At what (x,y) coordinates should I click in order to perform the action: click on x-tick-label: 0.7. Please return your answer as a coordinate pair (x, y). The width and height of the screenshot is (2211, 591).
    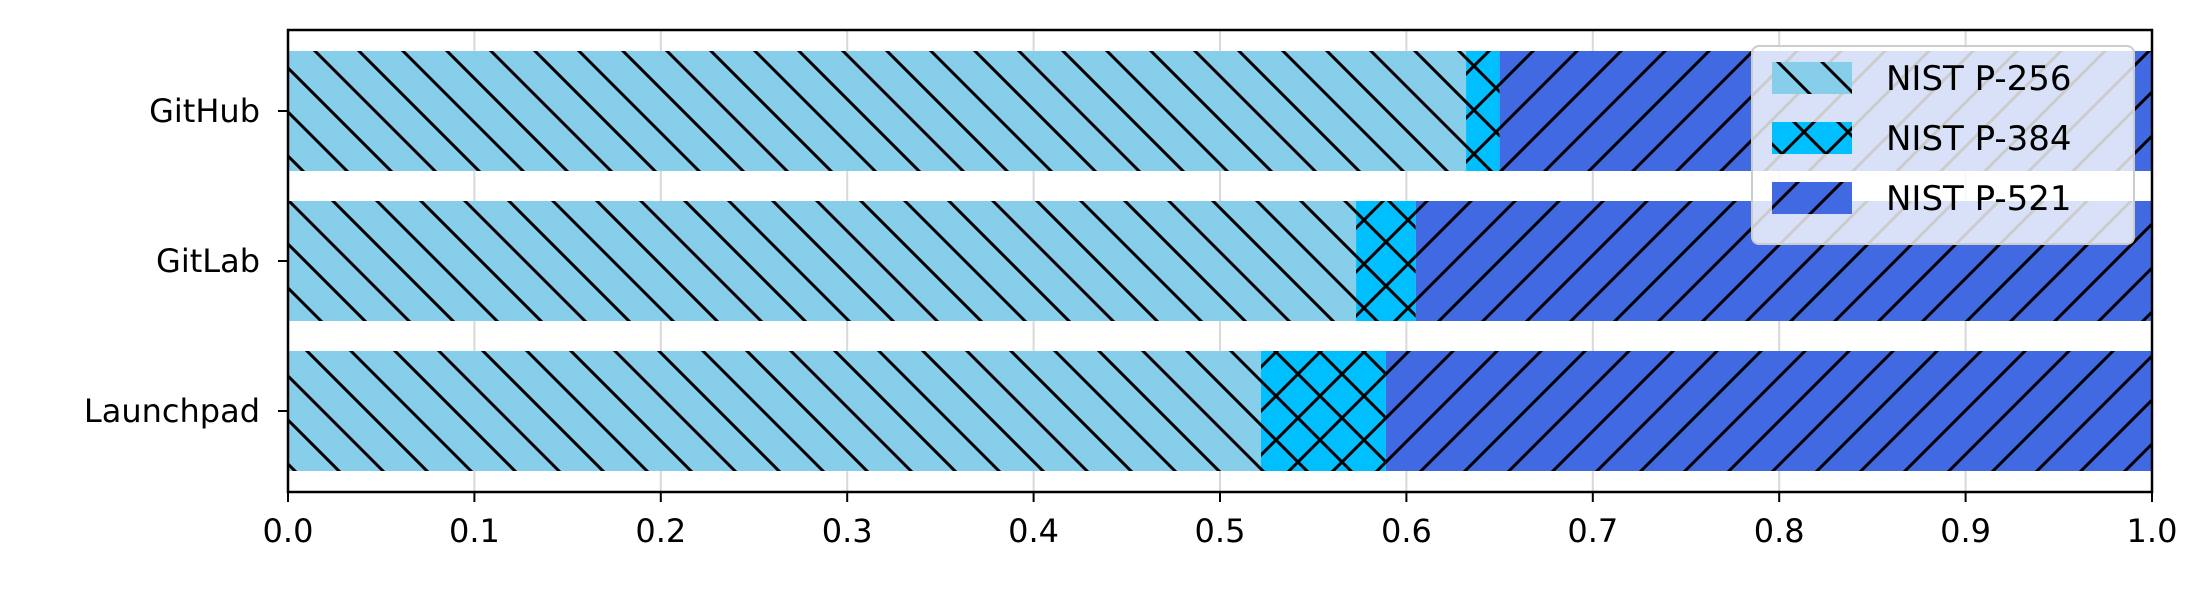
    Looking at the image, I should click on (1592, 531).